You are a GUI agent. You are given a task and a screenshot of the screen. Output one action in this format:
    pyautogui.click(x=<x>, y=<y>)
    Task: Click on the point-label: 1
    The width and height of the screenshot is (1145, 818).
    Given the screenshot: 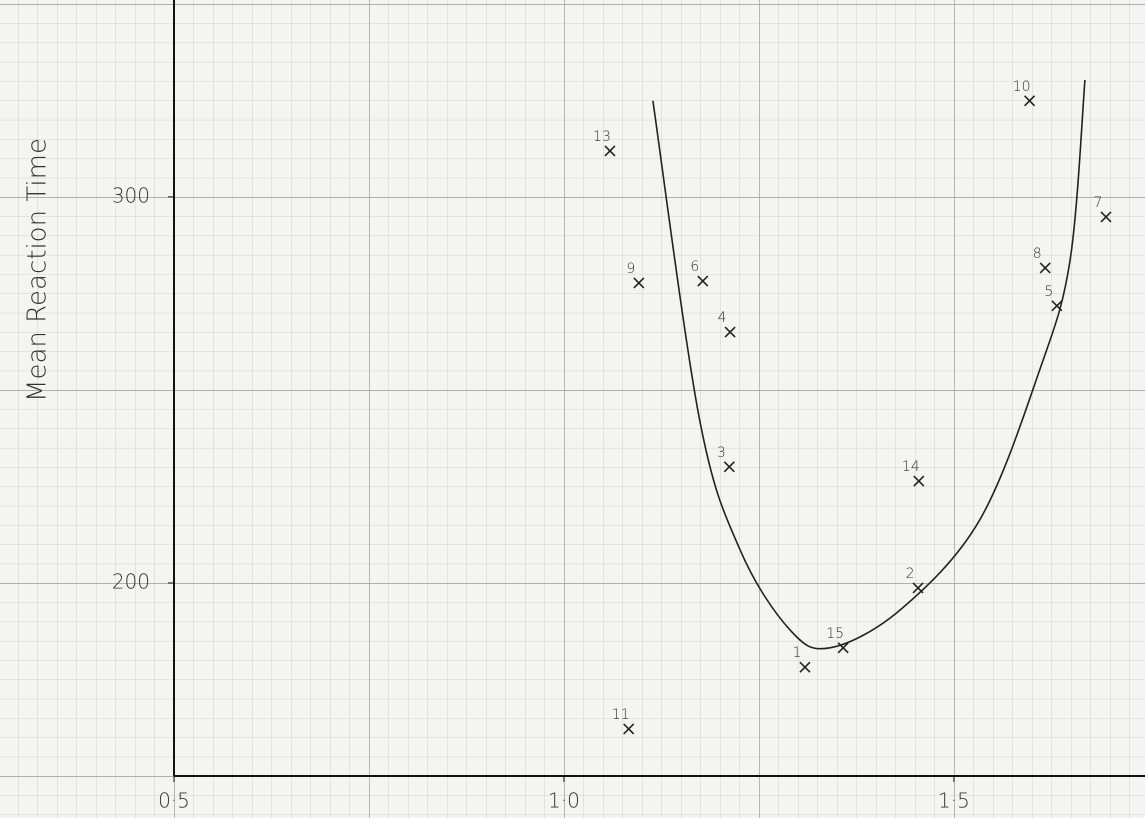 What is the action you would take?
    pyautogui.click(x=796, y=653)
    